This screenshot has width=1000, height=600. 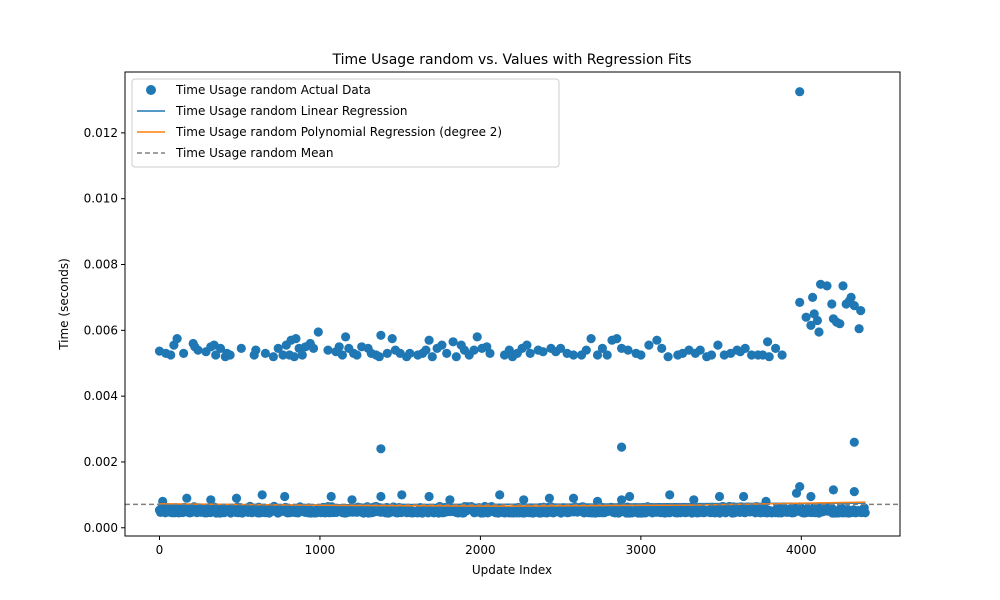 I want to click on legend-label-actual-data: Time Usage random Actual Data, so click(x=273, y=90).